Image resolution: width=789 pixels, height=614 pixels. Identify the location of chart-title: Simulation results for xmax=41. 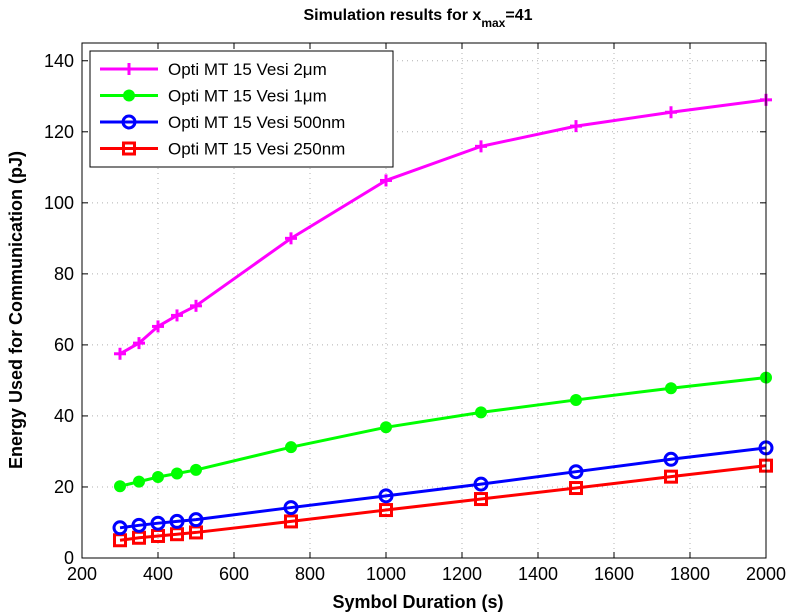
(418, 18).